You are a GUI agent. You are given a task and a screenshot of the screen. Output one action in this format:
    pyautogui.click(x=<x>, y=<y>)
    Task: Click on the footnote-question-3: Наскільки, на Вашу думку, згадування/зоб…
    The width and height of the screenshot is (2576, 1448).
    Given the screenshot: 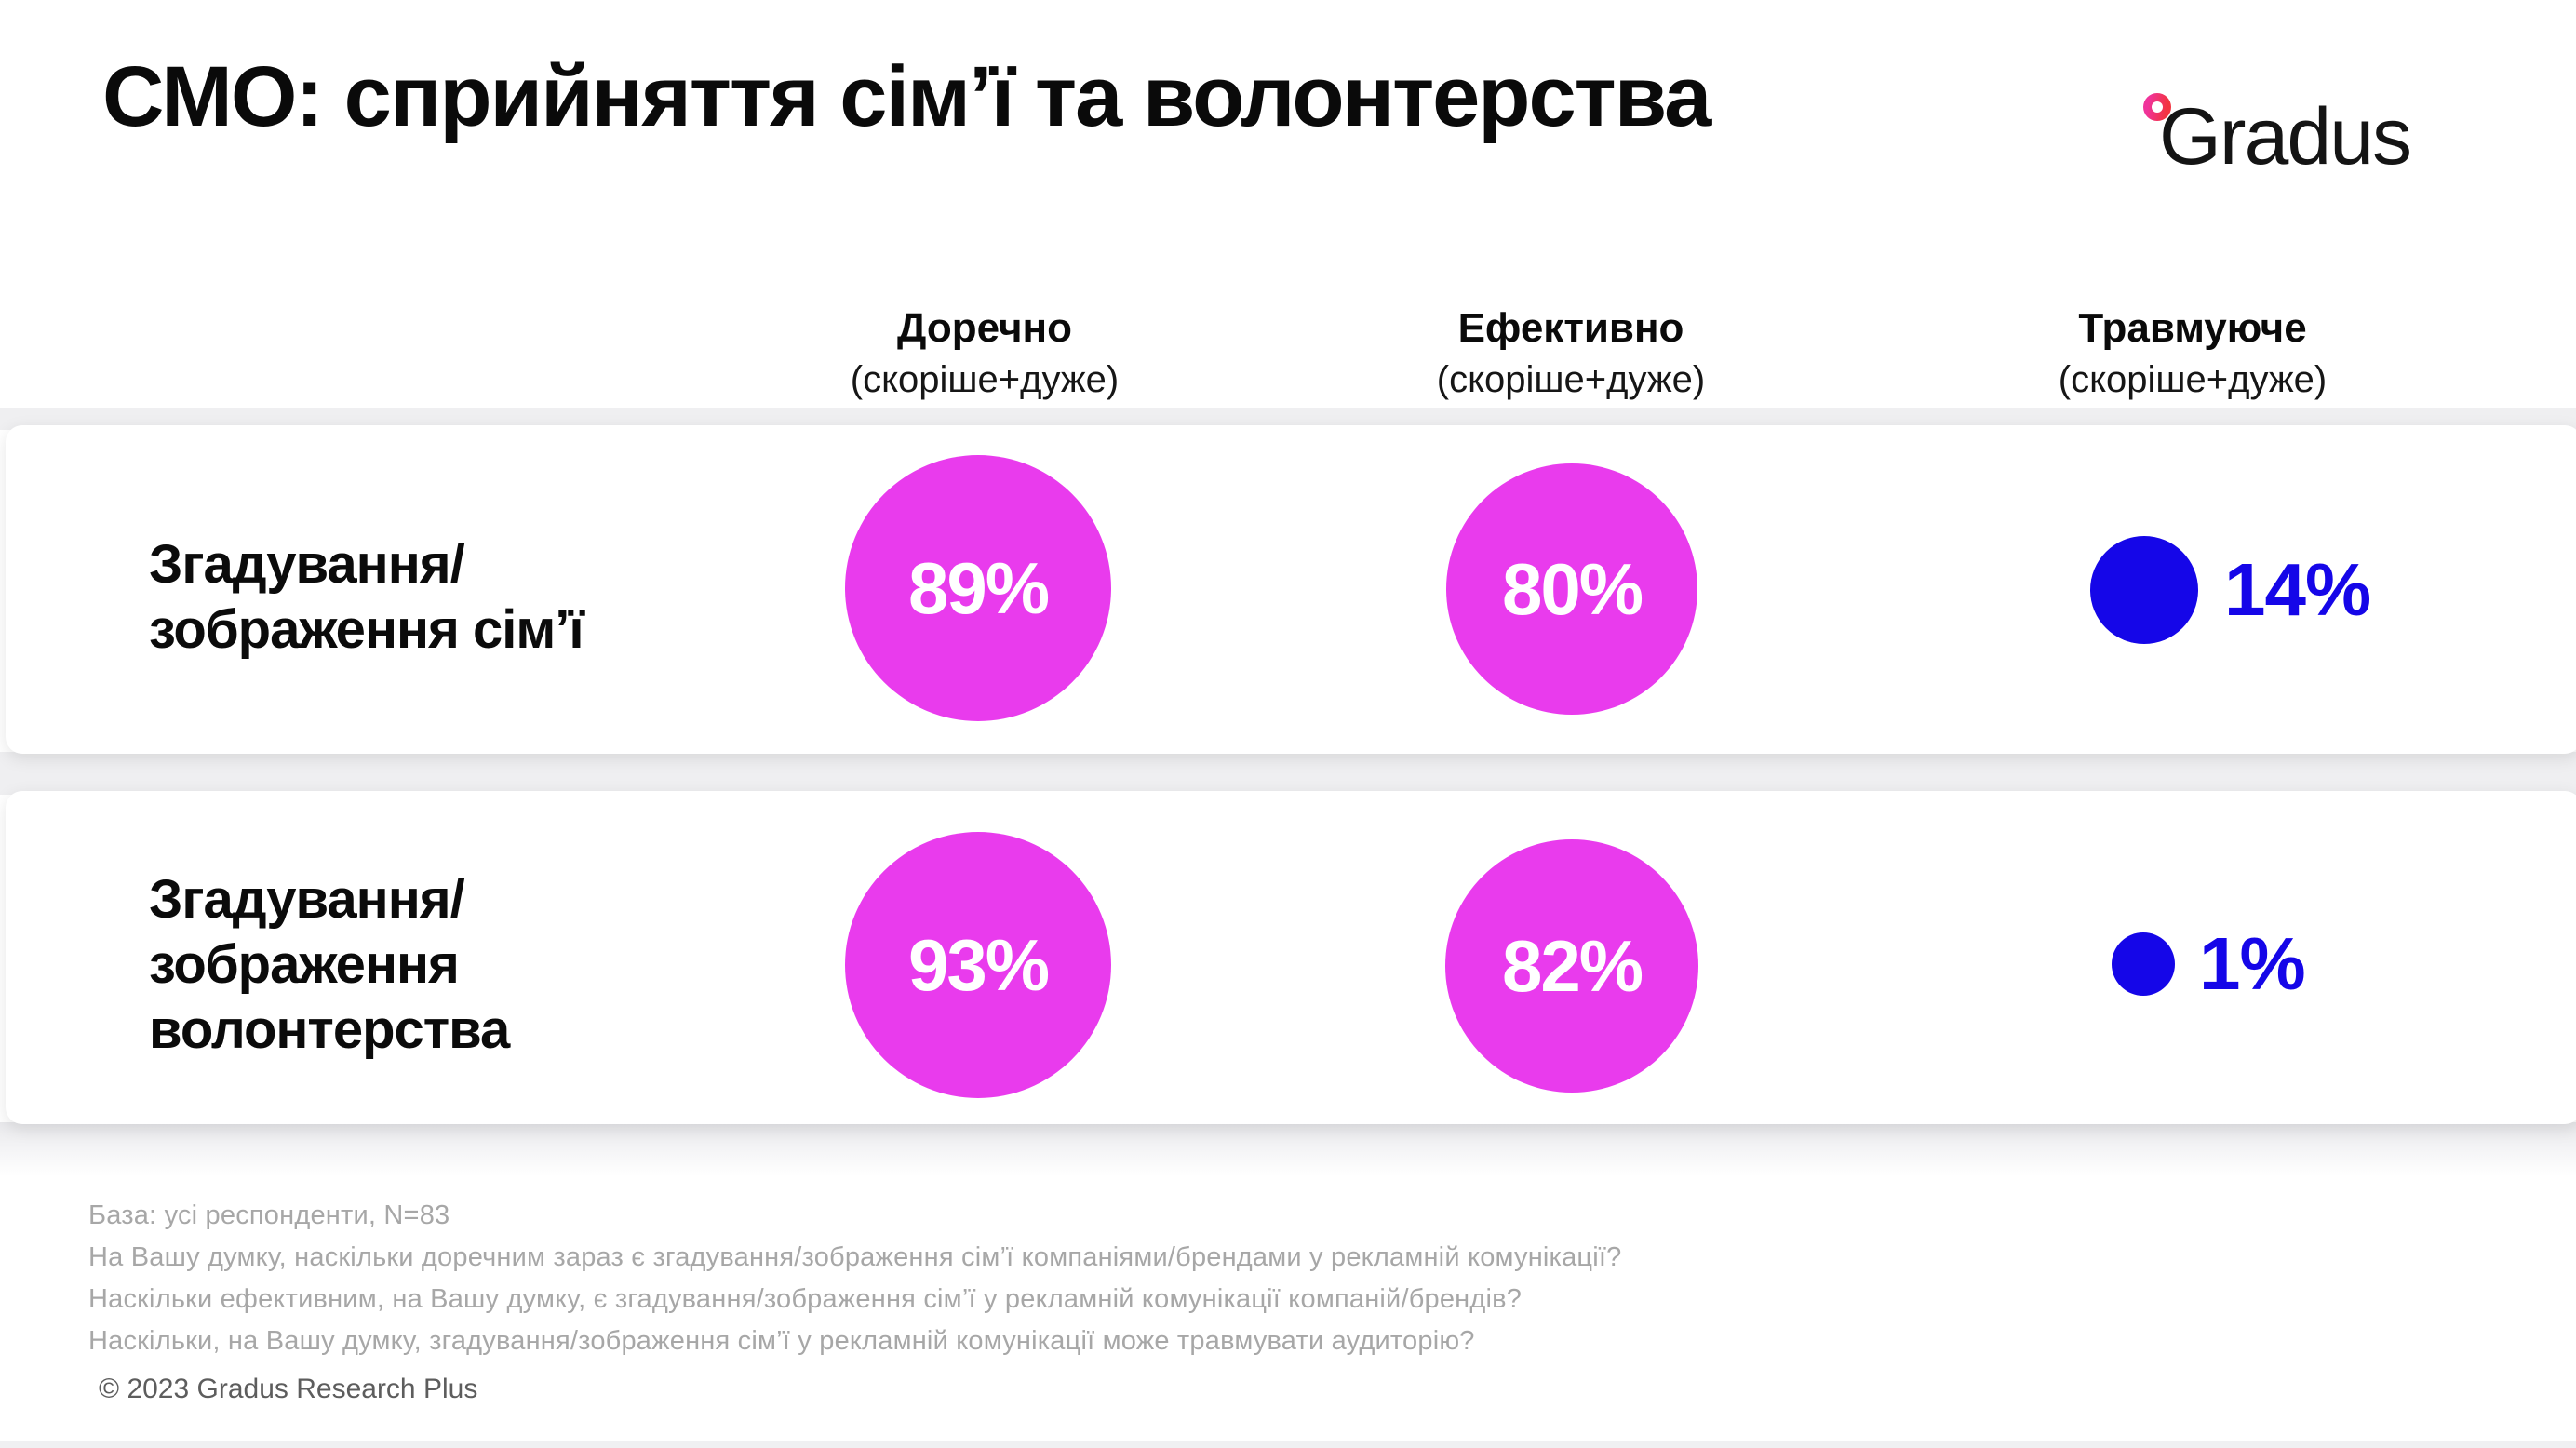 What is the action you would take?
    pyautogui.click(x=781, y=1341)
    